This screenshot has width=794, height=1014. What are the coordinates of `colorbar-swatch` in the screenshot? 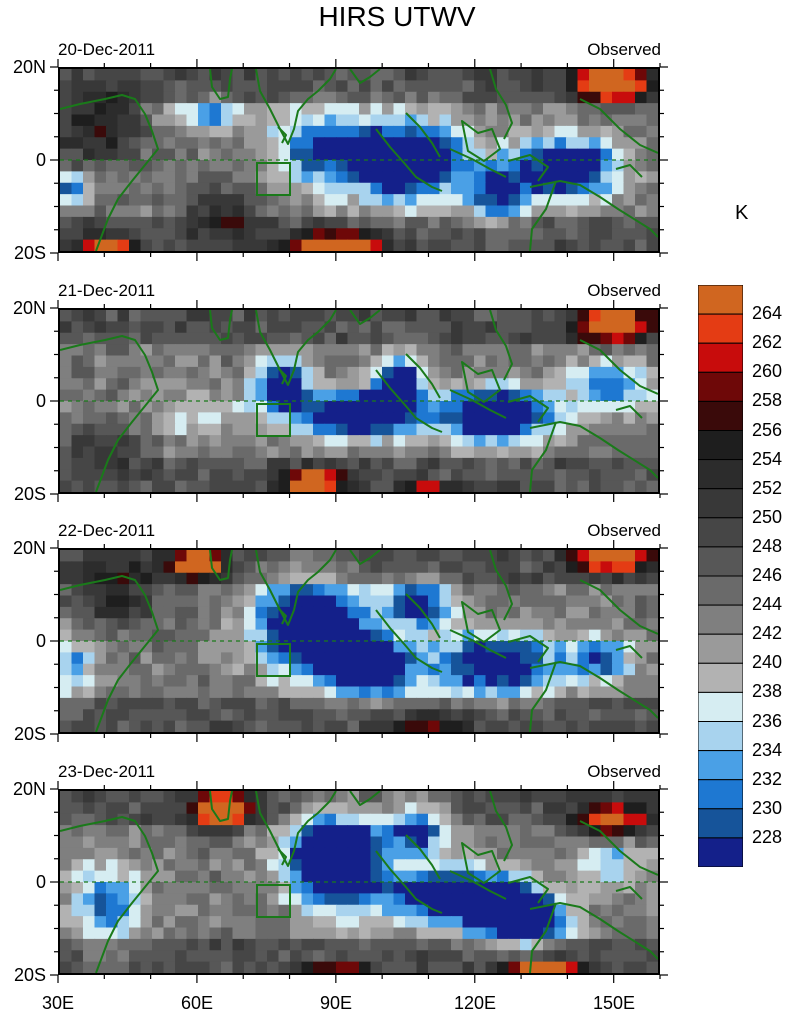 It's located at (720, 561).